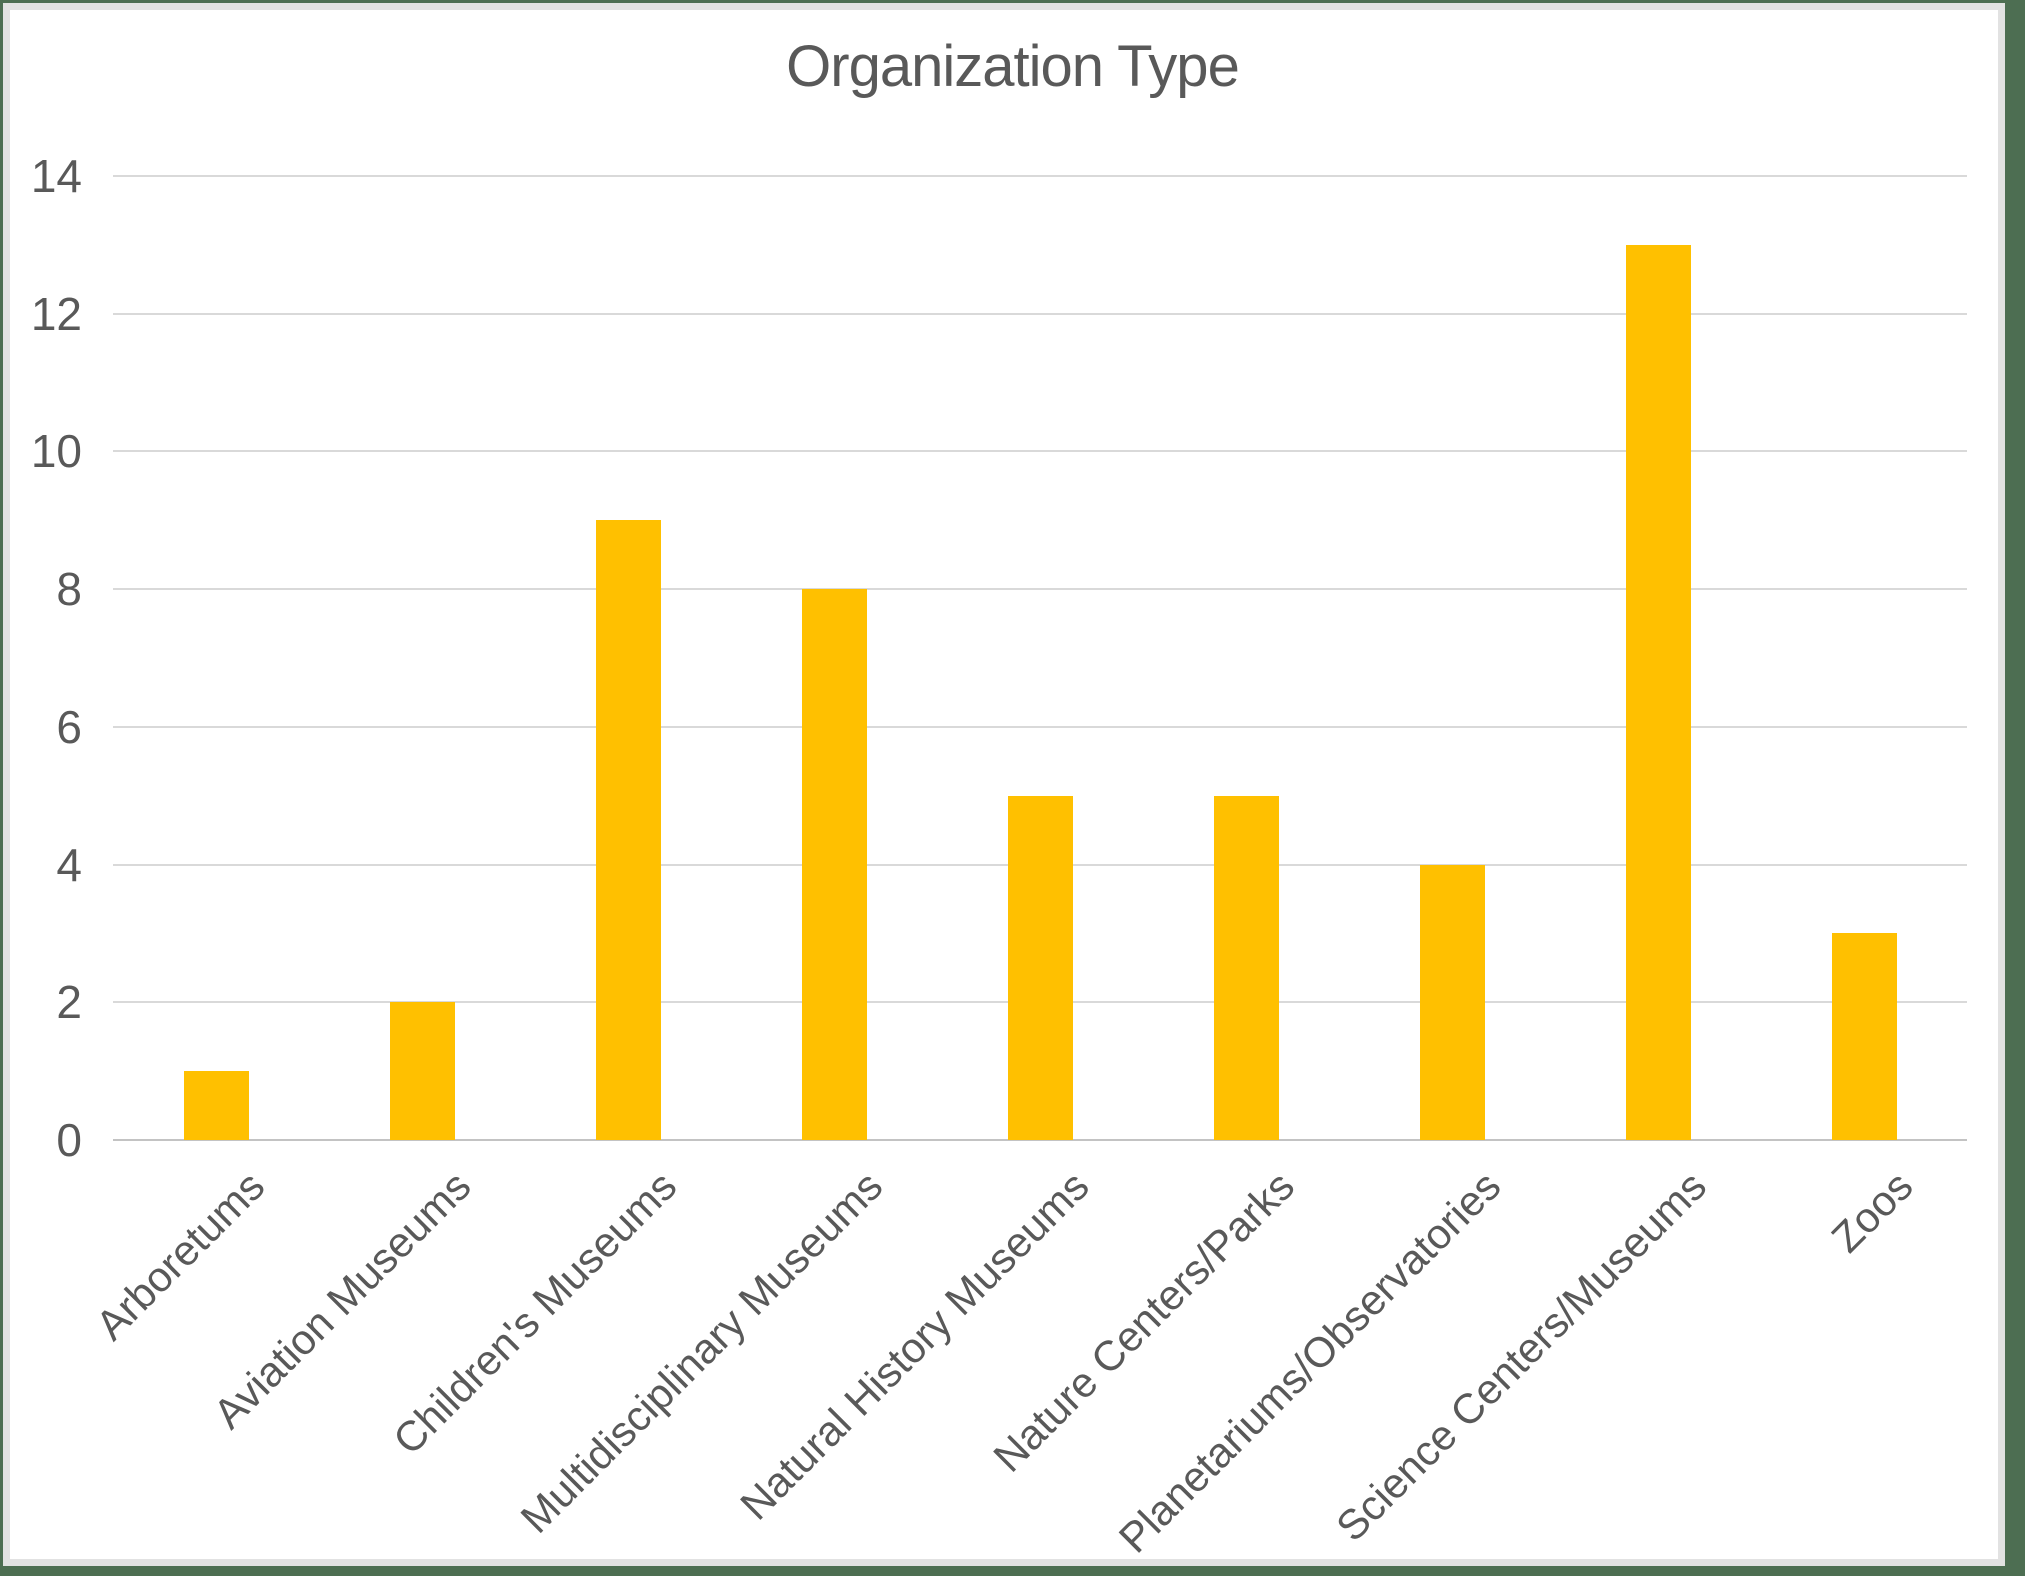 Image resolution: width=2025 pixels, height=1576 pixels. Describe the element at coordinates (1013, 66) in the screenshot. I see `chart-title: Organization Type` at that location.